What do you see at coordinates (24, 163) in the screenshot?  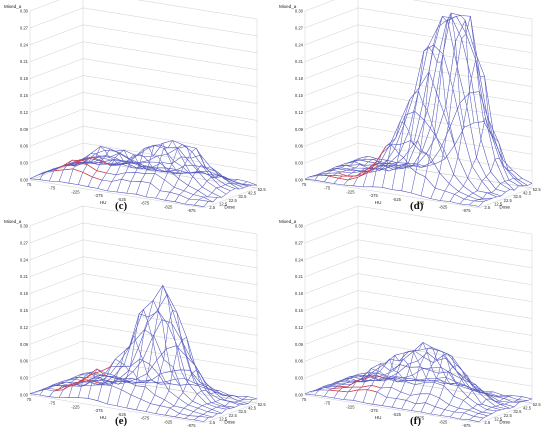 I see `y-tick-label: 0.03` at bounding box center [24, 163].